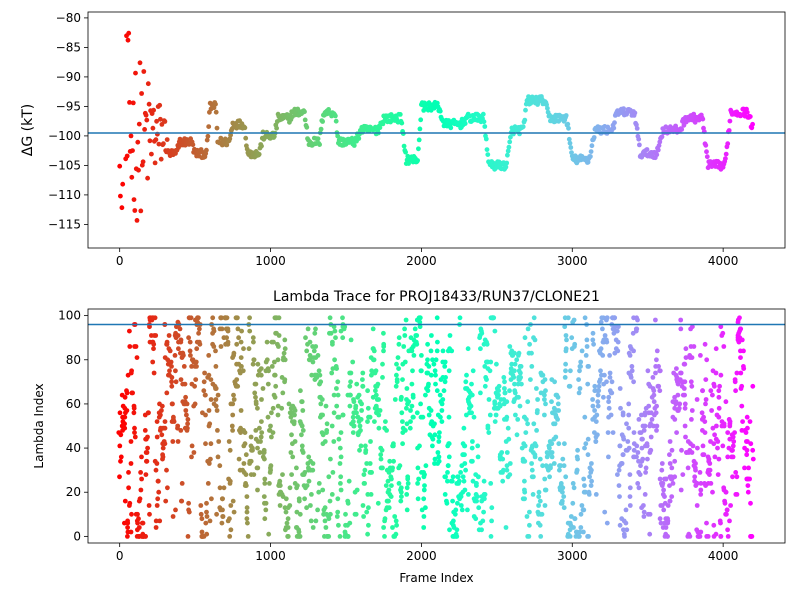 Image resolution: width=800 pixels, height=600 pixels. Describe the element at coordinates (73, 492) in the screenshot. I see `lambda-y-tick-label: 20` at that location.